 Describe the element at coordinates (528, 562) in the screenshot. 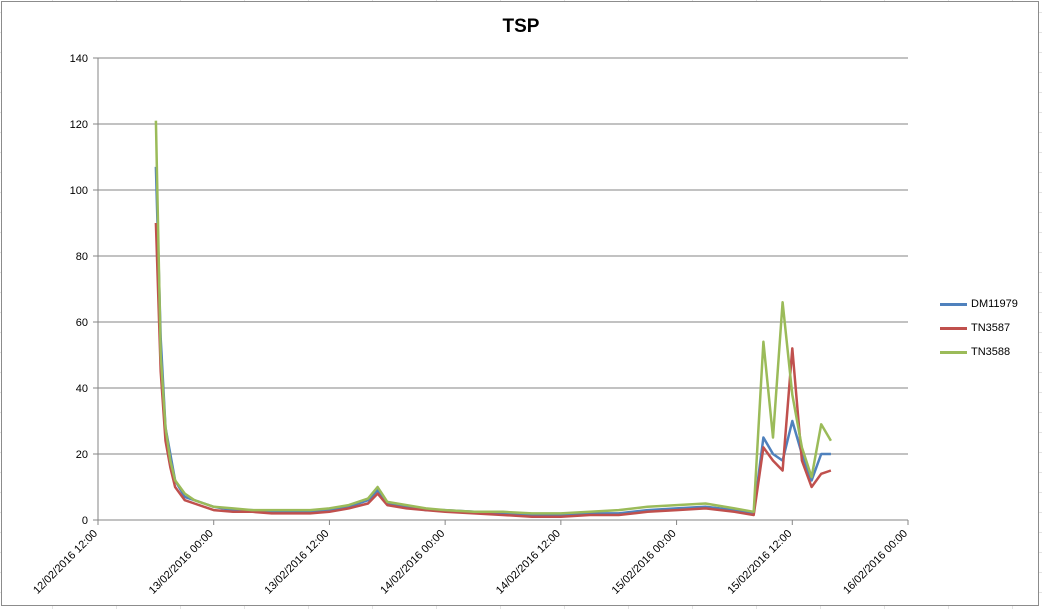

I see `x-tick-label: 14/02/2016 12:00` at that location.